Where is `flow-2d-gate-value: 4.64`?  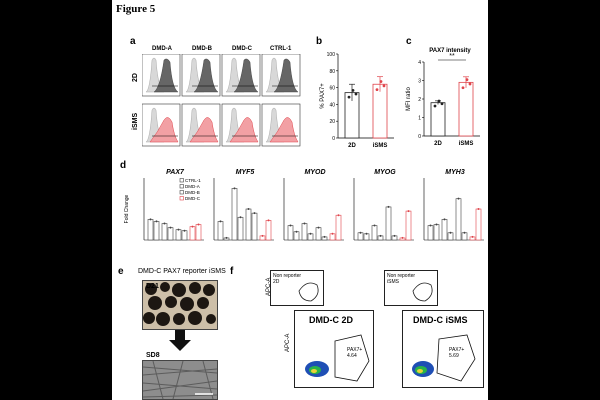
flow-2d-gate-value: 4.64 is located at coordinates (352, 356).